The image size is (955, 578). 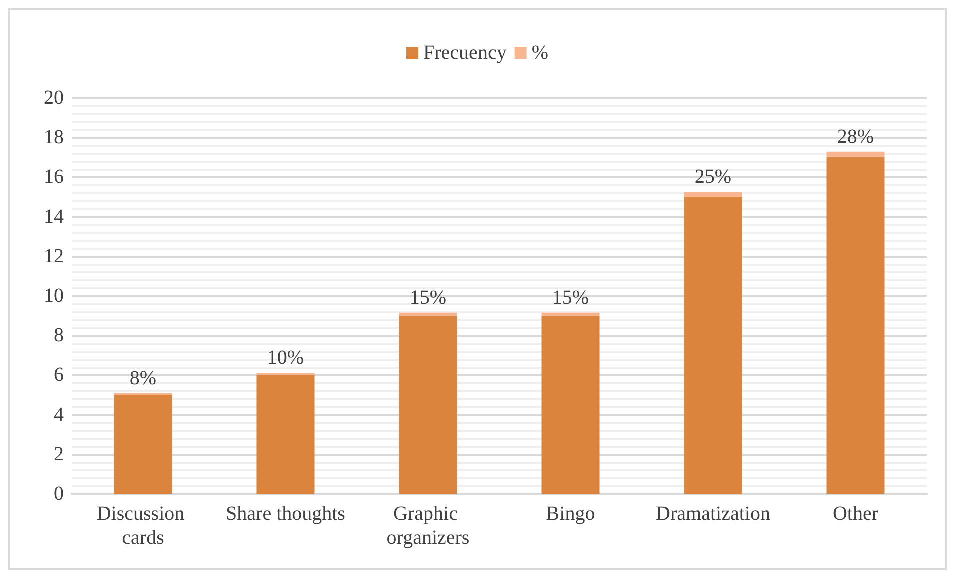 I want to click on x-tick-label: Other, so click(x=855, y=514).